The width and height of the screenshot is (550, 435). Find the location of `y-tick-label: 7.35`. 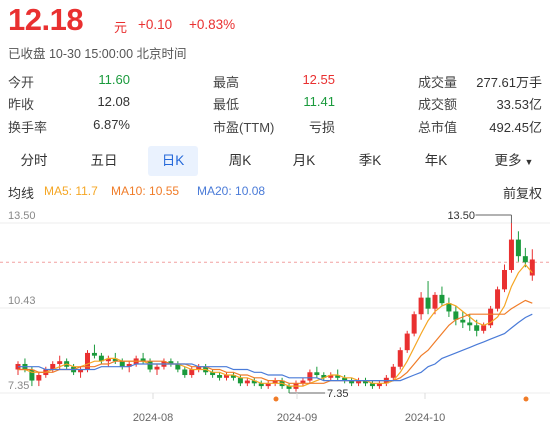

y-tick-label: 7.35 is located at coordinates (18, 386).